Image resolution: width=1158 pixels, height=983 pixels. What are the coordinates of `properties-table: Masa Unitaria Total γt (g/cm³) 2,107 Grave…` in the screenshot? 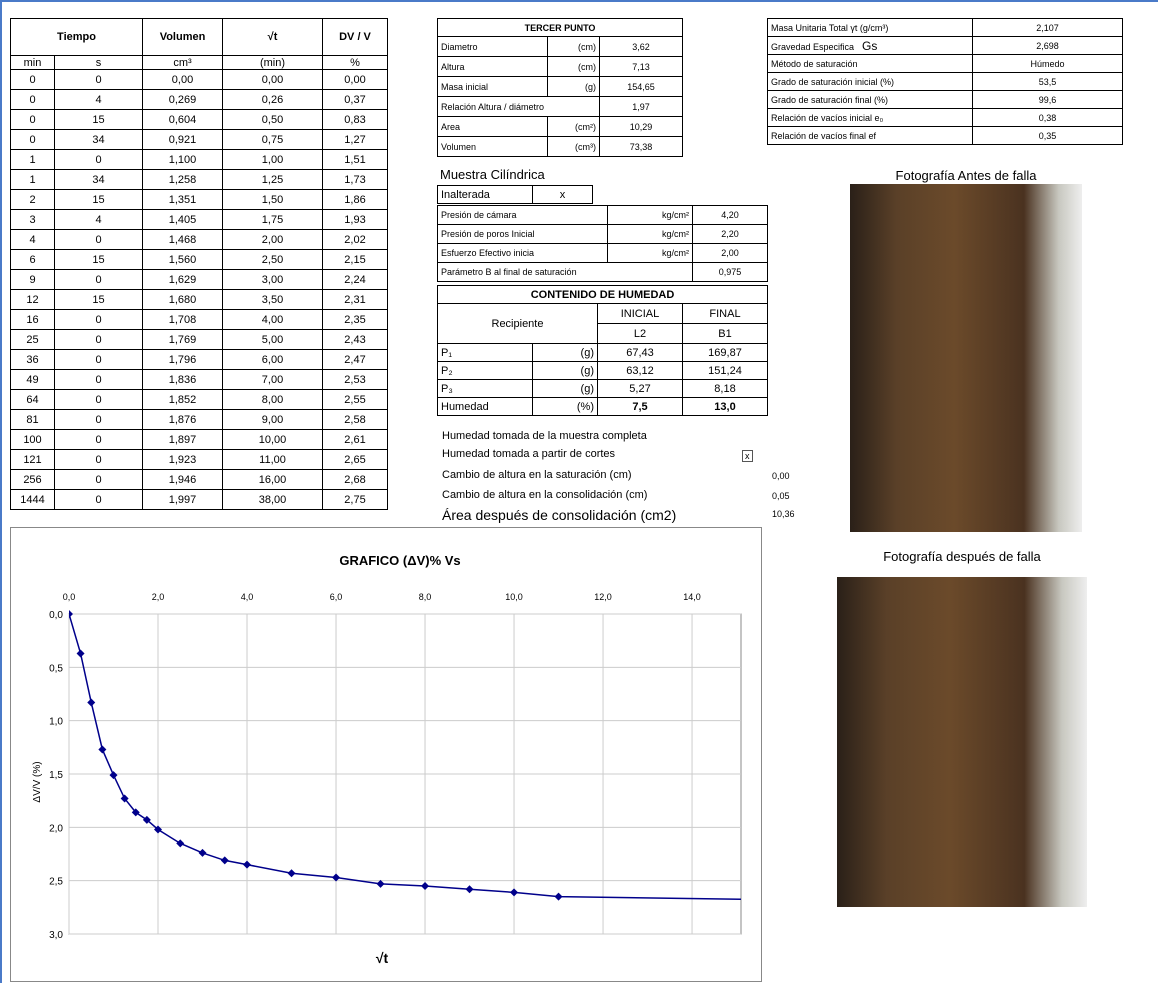 It's located at (945, 81).